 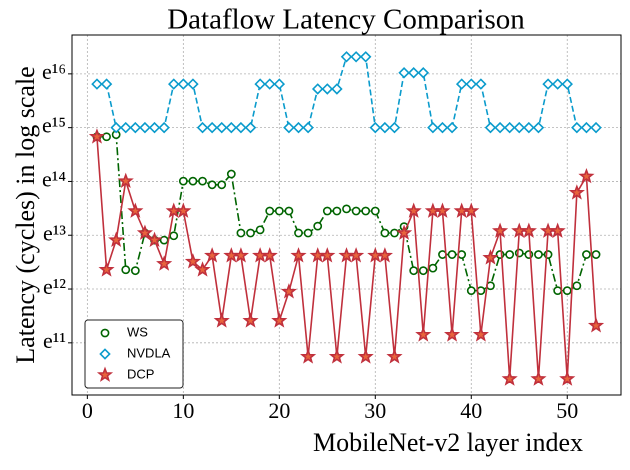 I want to click on y-tick-label: e¹⁴, so click(x=54, y=178).